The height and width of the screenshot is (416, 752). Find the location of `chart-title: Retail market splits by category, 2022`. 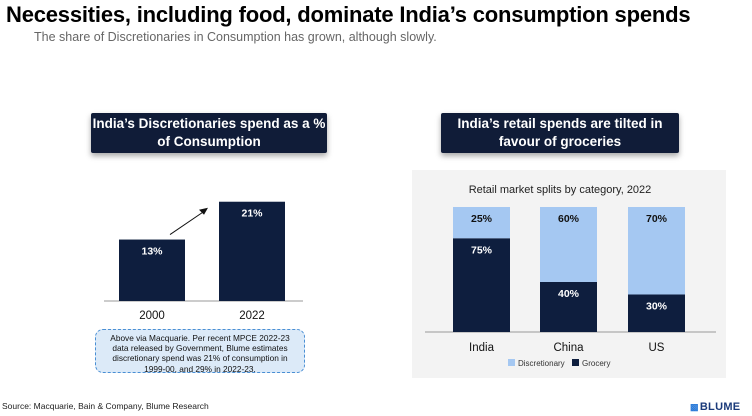

chart-title: Retail market splits by category, 2022 is located at coordinates (560, 190).